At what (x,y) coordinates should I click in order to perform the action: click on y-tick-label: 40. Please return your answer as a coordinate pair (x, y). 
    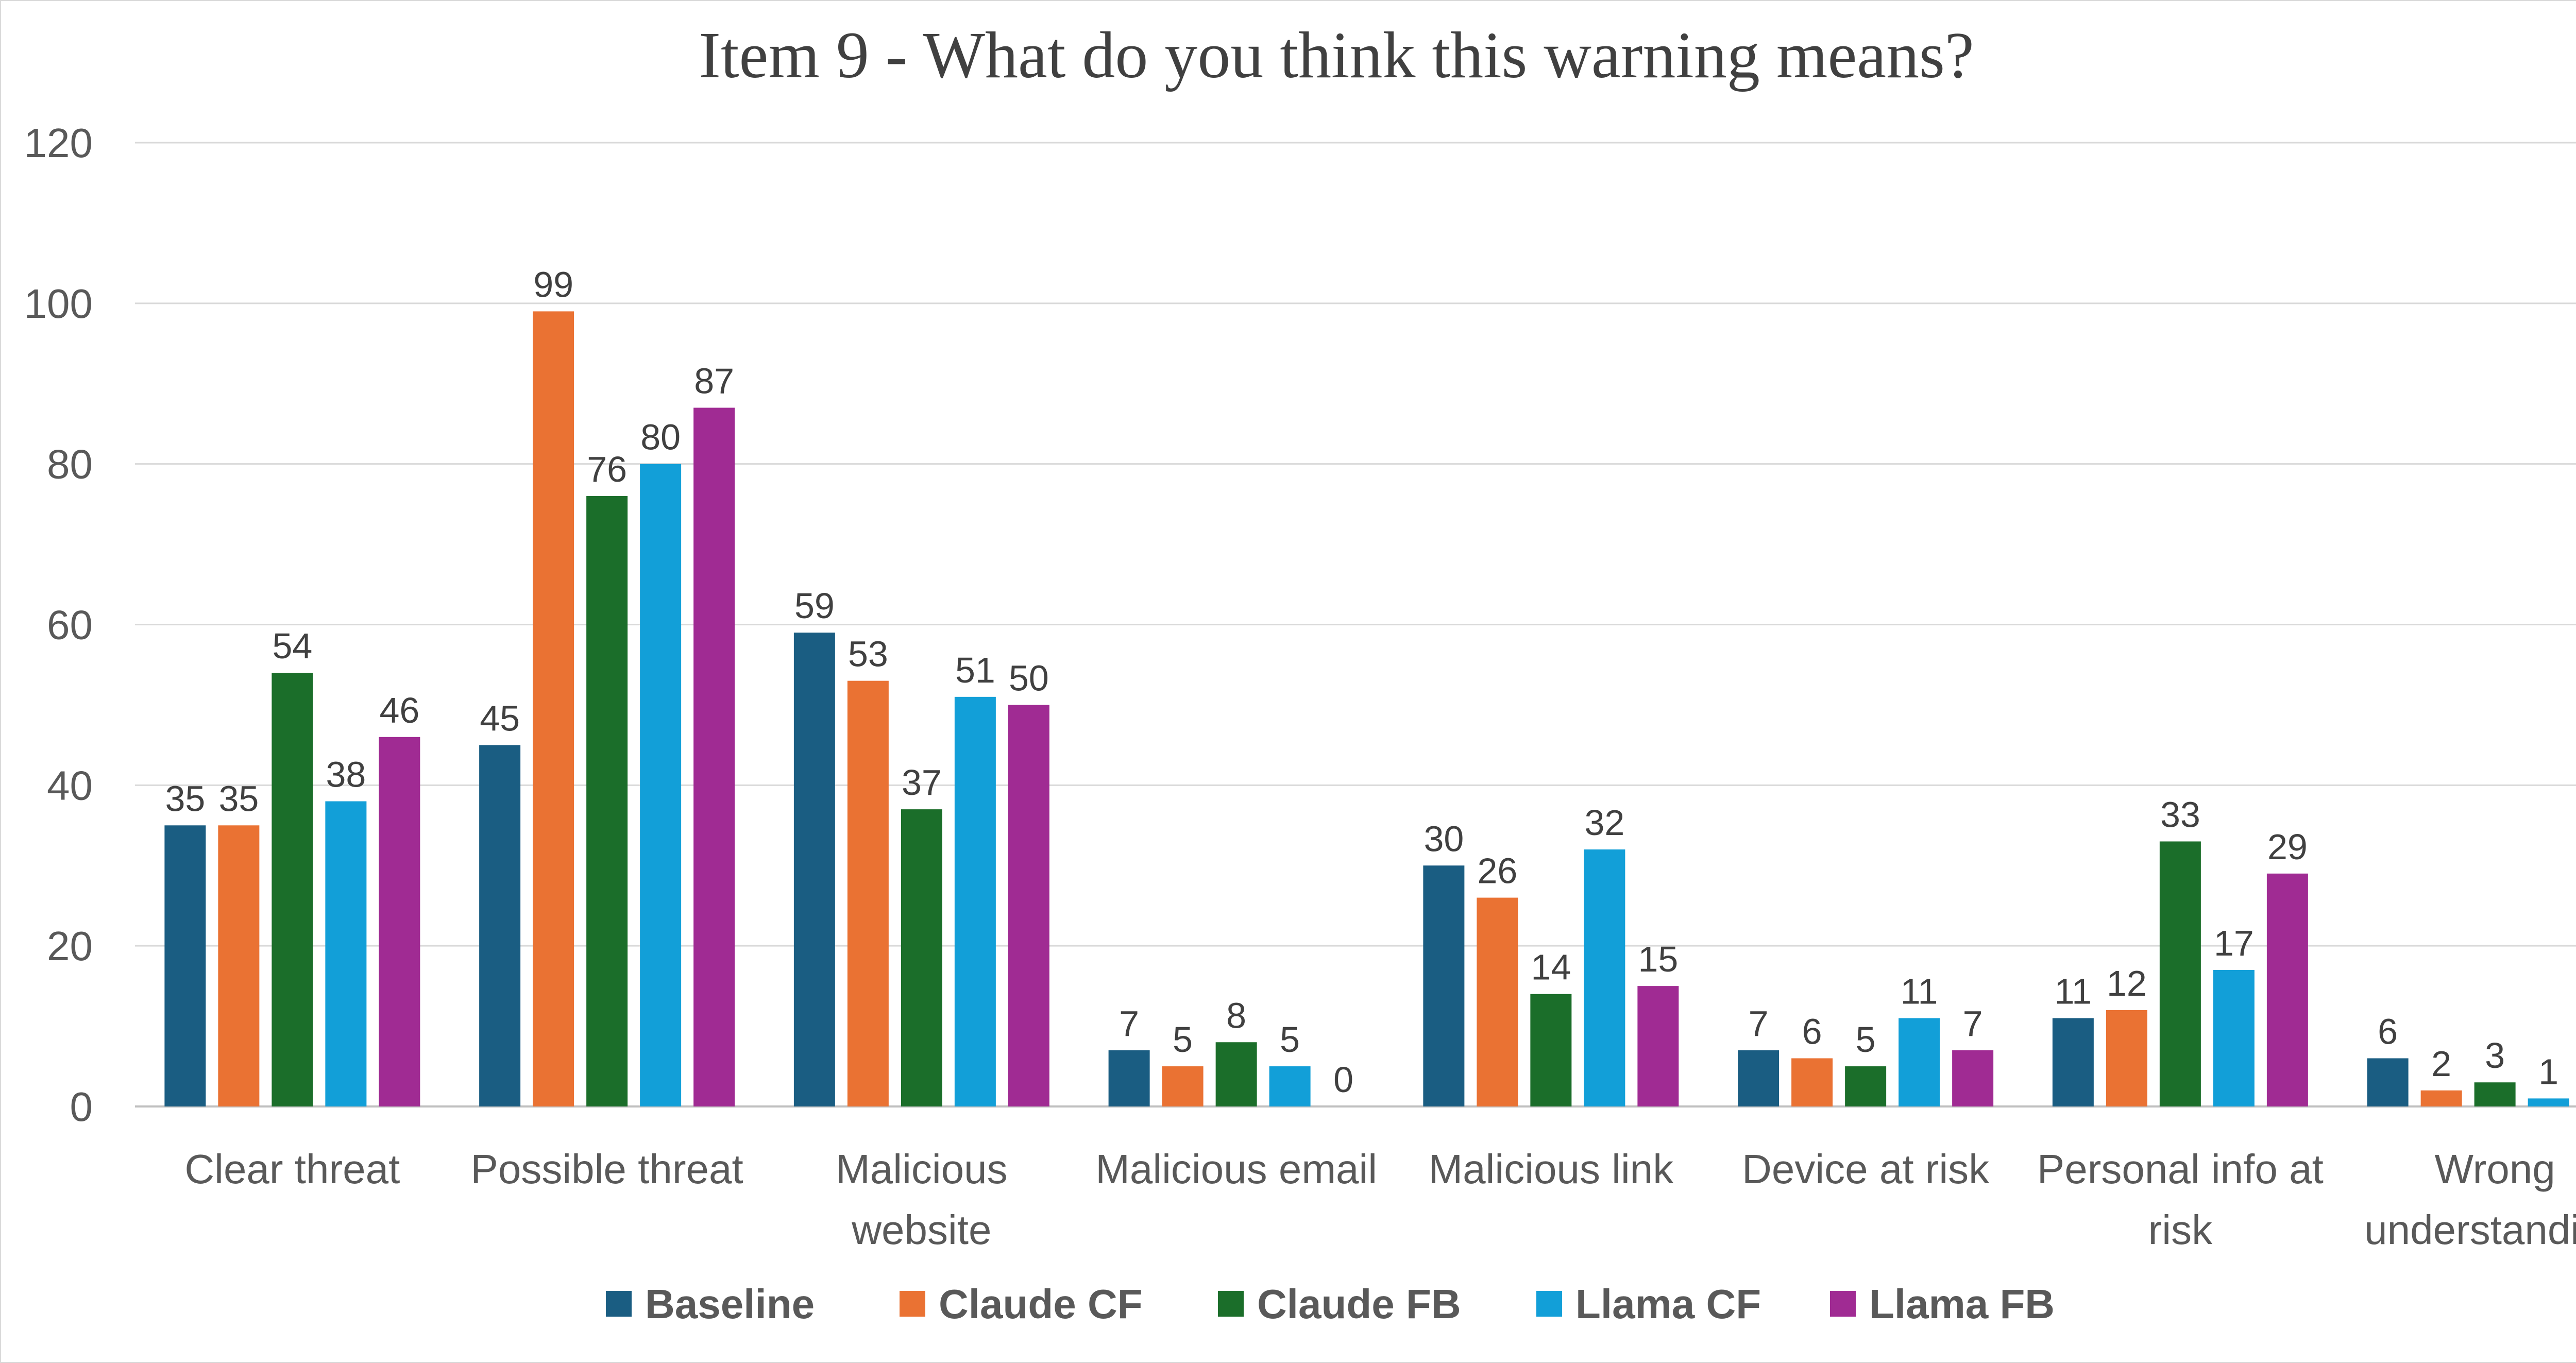
    Looking at the image, I should click on (70, 785).